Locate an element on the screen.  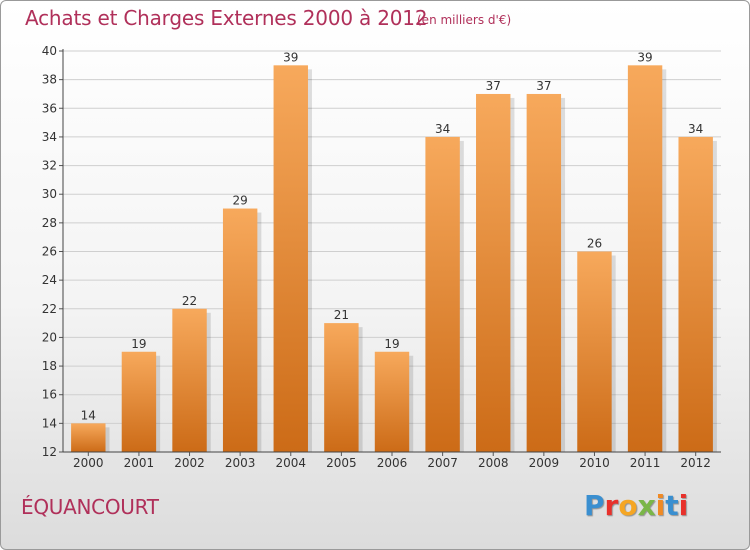
y-tick-label: 16 is located at coordinates (49, 395).